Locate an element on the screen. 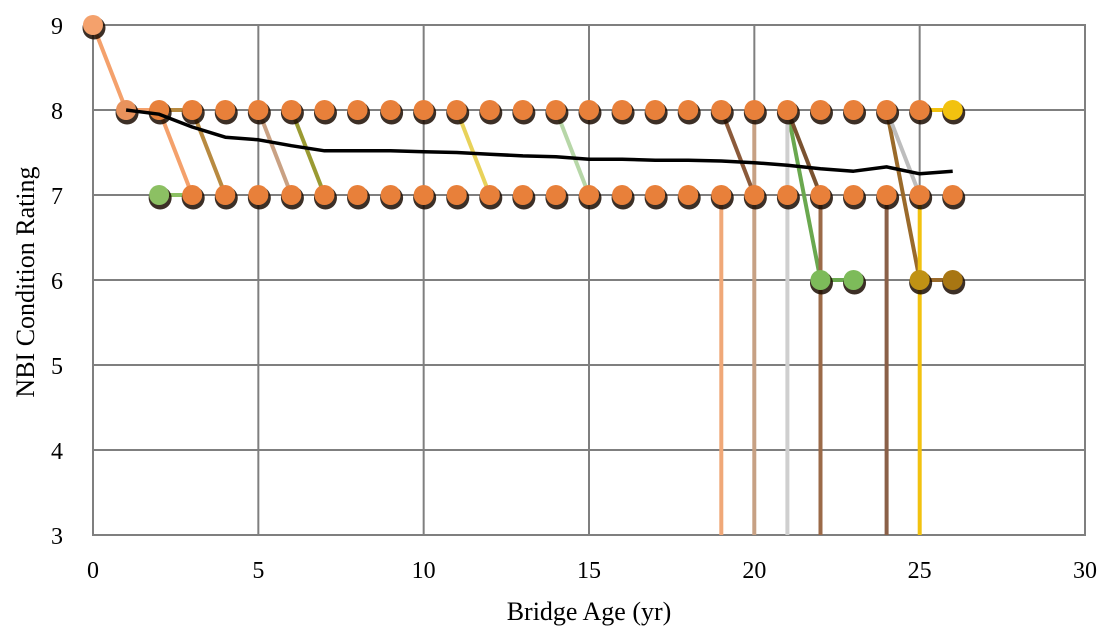 This screenshot has height=637, width=1107. y-tick-label: 9 is located at coordinates (57, 27).